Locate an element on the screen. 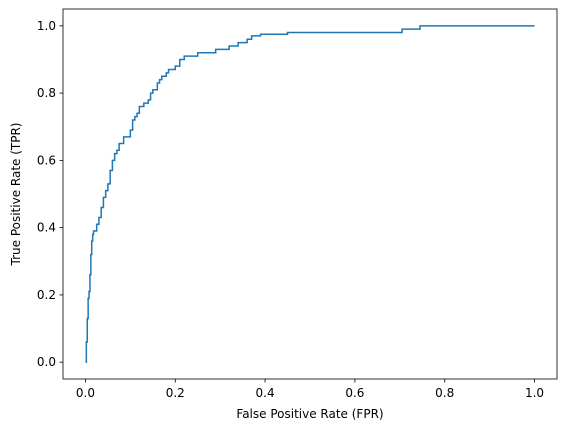  x-tick-label: 0.6 is located at coordinates (354, 393).